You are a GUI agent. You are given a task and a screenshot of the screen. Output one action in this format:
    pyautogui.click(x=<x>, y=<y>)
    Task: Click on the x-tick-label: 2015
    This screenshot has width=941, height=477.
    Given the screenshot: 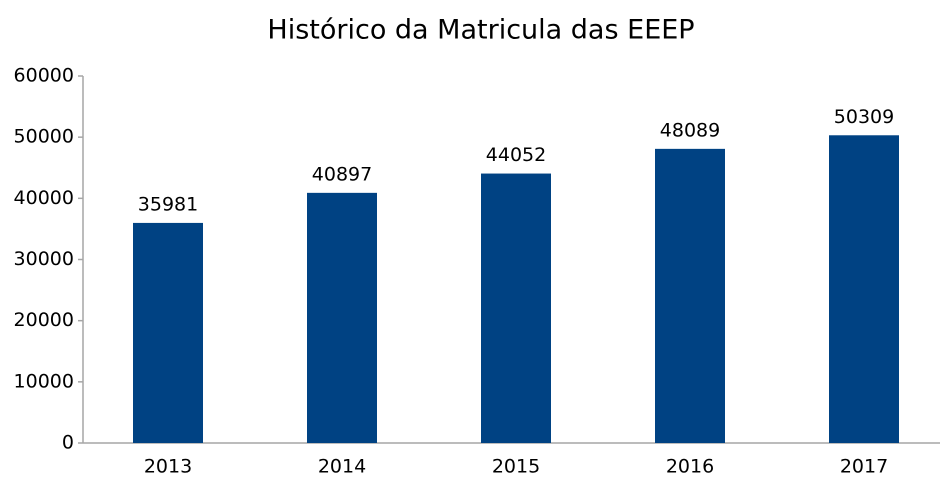 What is the action you would take?
    pyautogui.click(x=516, y=466)
    